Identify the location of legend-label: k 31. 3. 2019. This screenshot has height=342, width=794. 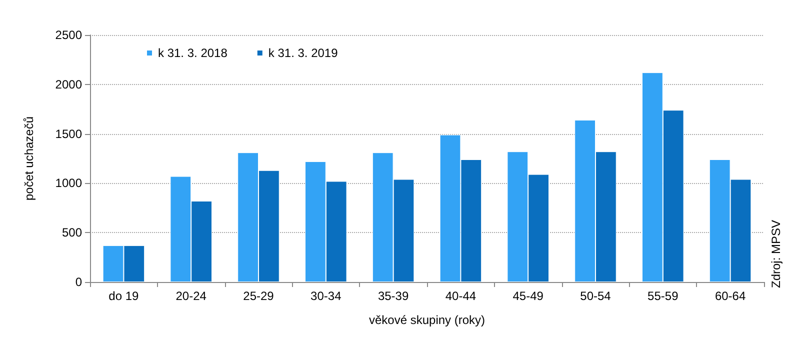
(303, 53).